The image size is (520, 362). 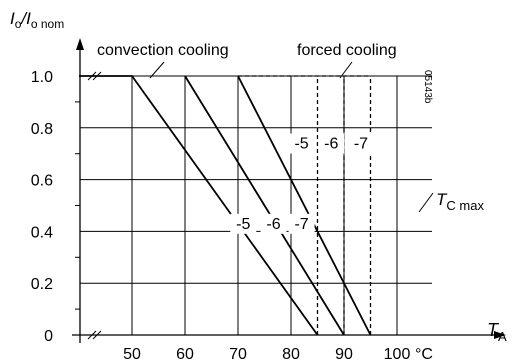 What do you see at coordinates (346, 70) in the screenshot?
I see `forced-leader` at bounding box center [346, 70].